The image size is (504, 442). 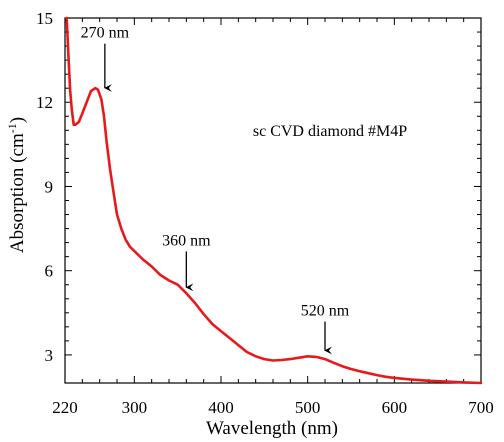 I want to click on y-axis-label: Absorption (cm-1), so click(x=16, y=185).